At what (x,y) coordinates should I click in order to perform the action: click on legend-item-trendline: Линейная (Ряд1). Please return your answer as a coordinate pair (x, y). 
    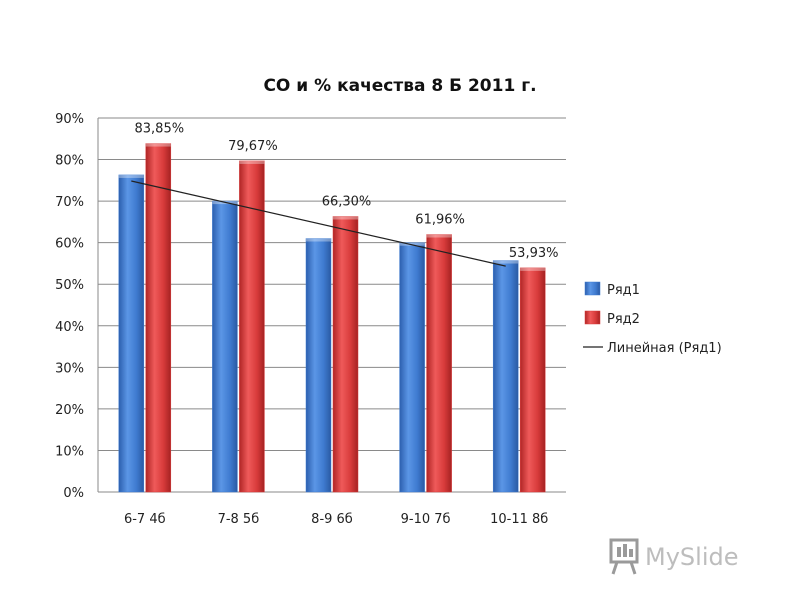
    Looking at the image, I should click on (652, 348).